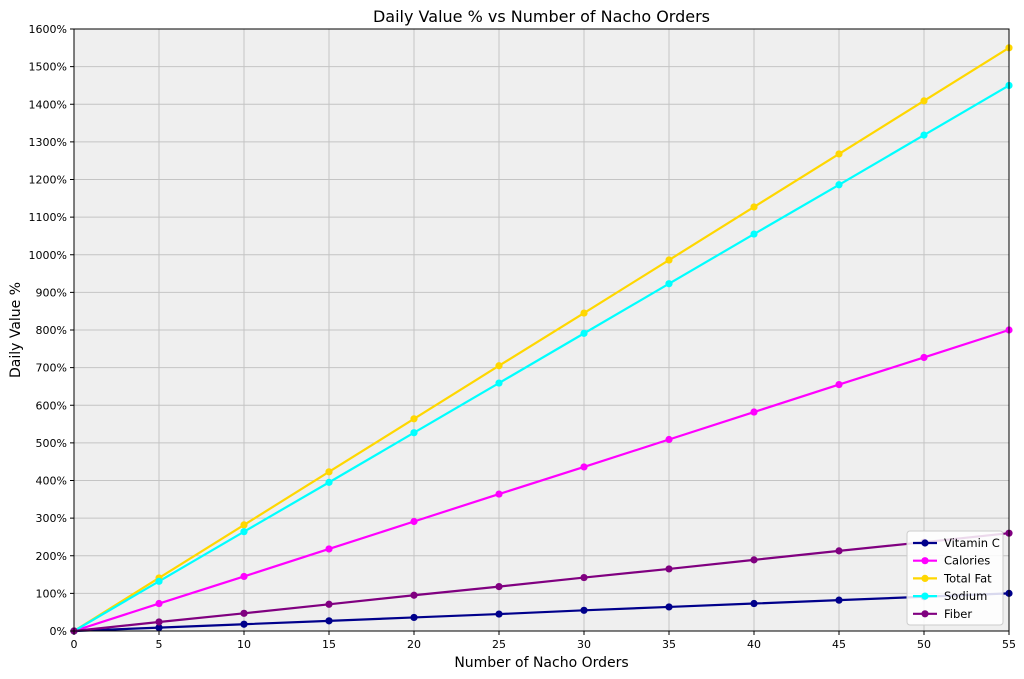 The width and height of the screenshot is (1024, 679). Describe the element at coordinates (972, 543) in the screenshot. I see `legend-label-vitamin-c: Vitamin C` at that location.